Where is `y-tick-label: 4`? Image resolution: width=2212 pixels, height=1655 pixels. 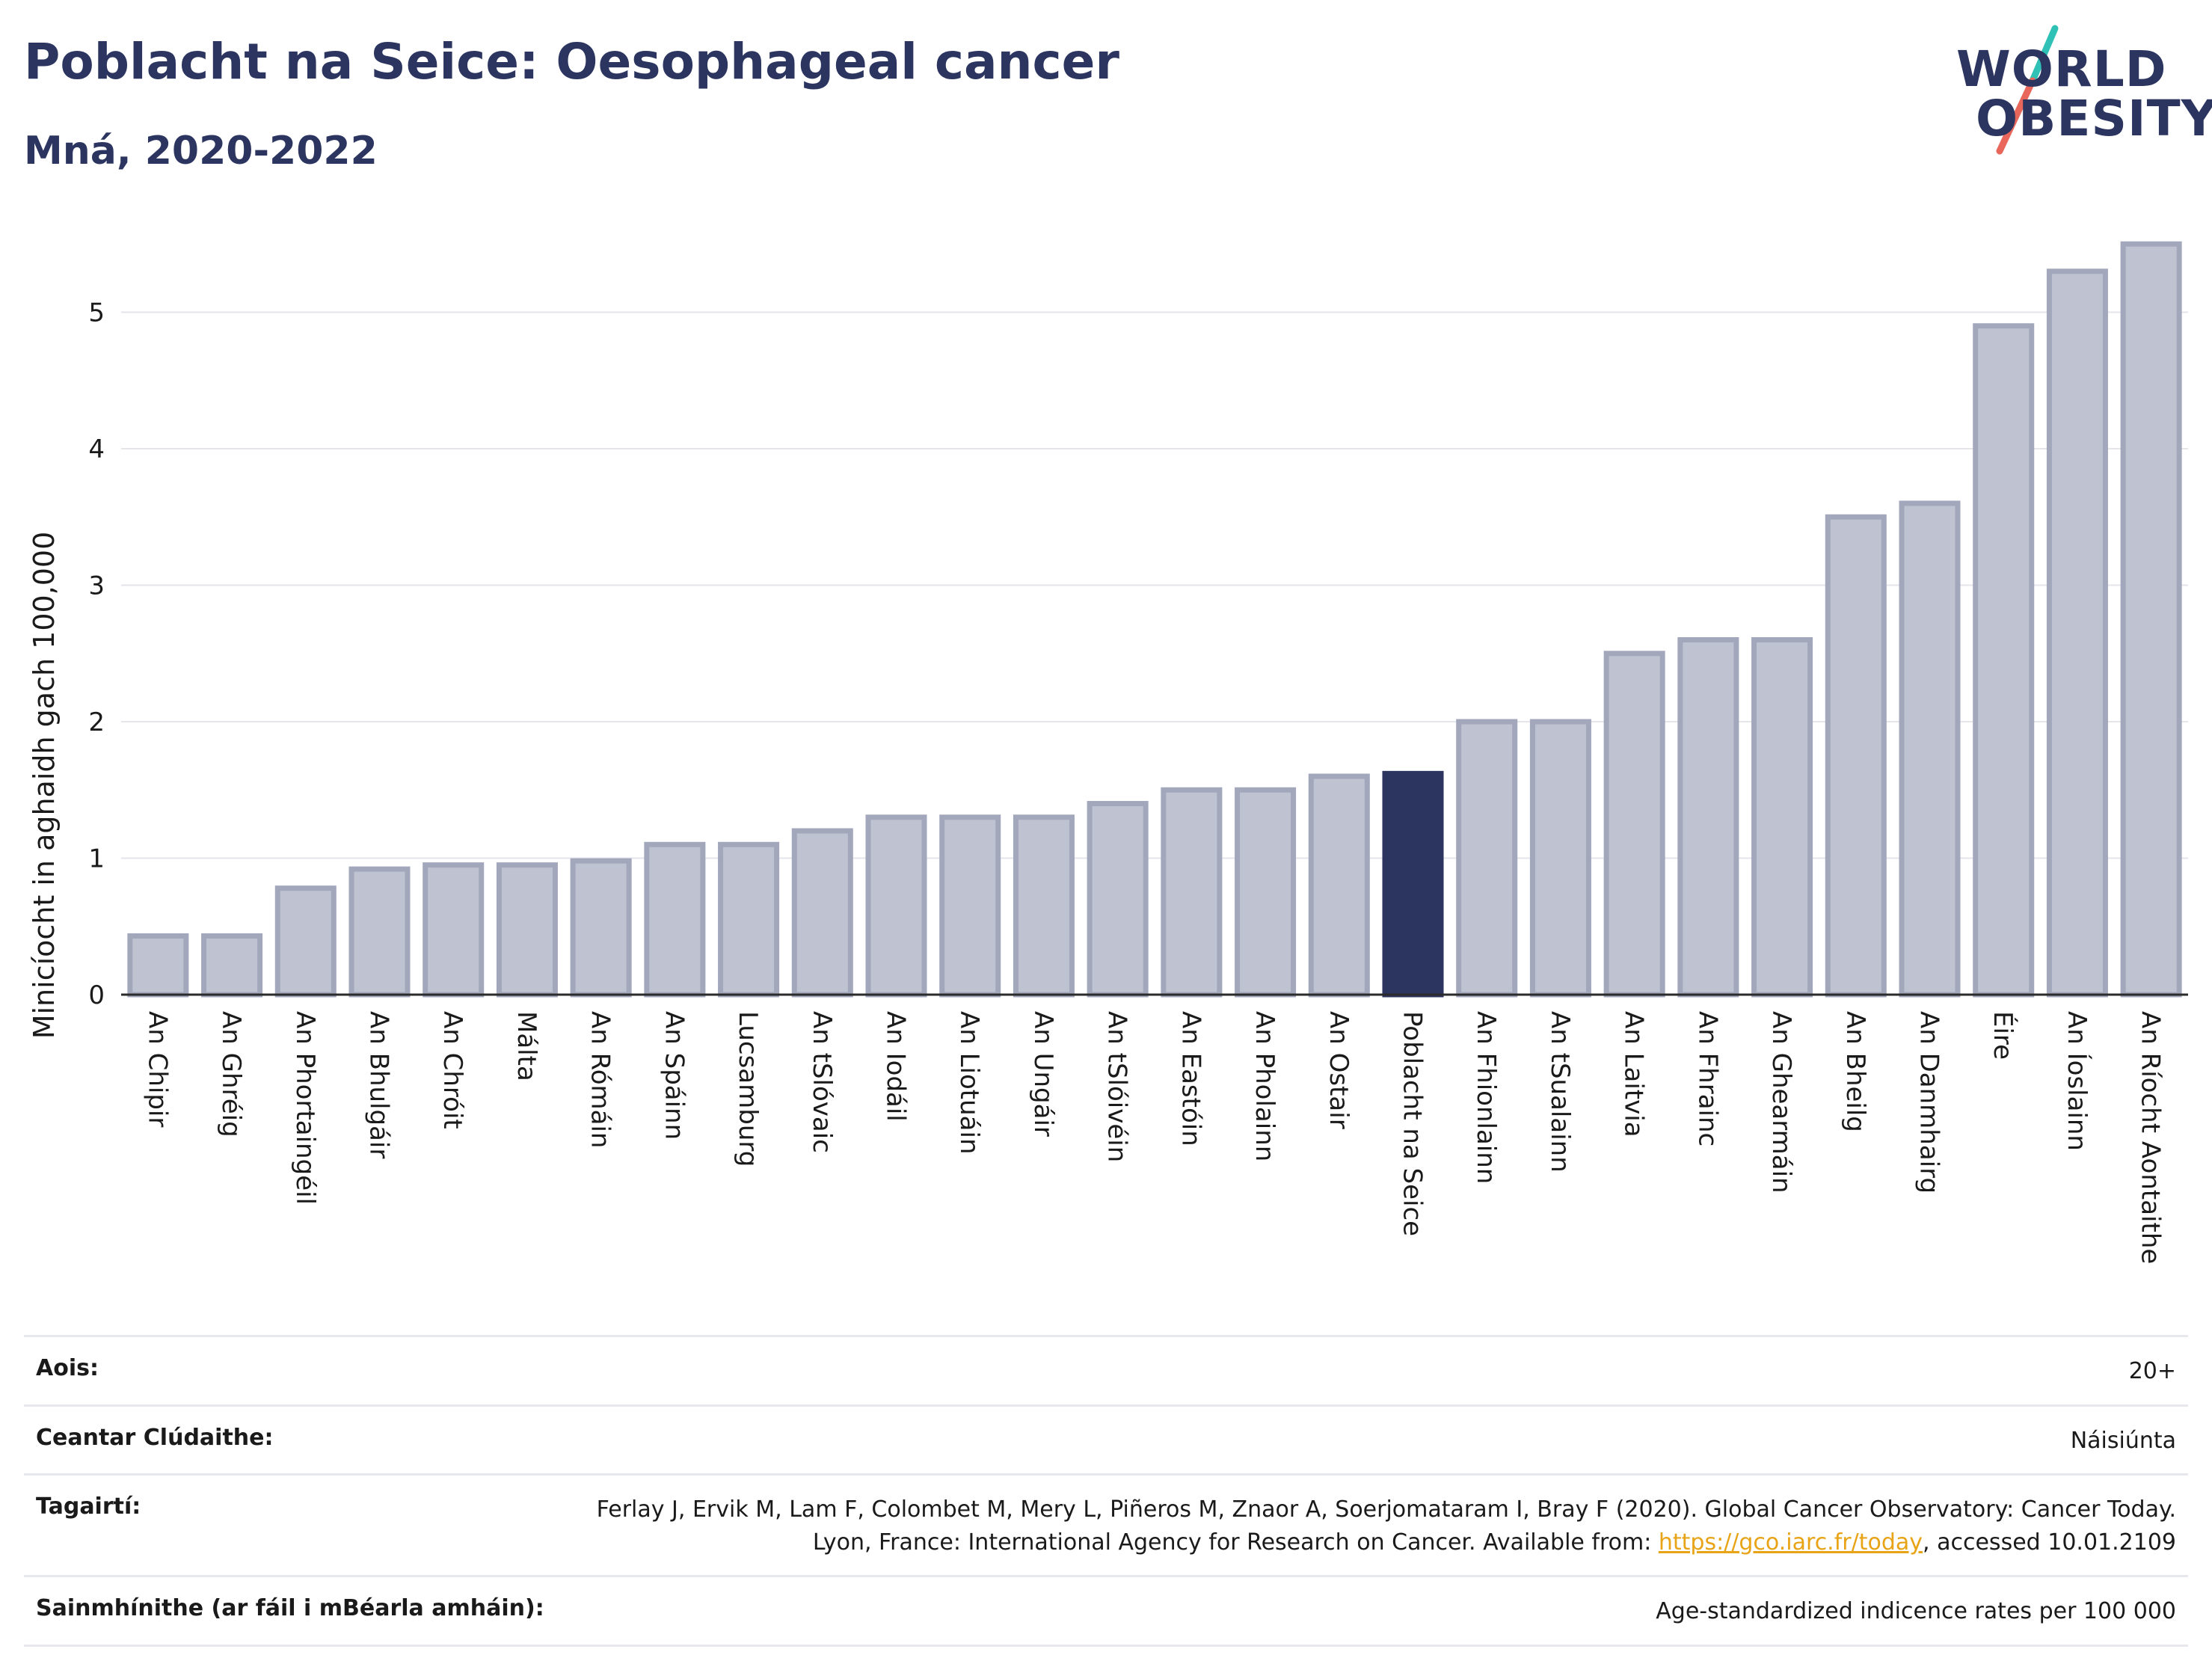 y-tick-label: 4 is located at coordinates (96, 449).